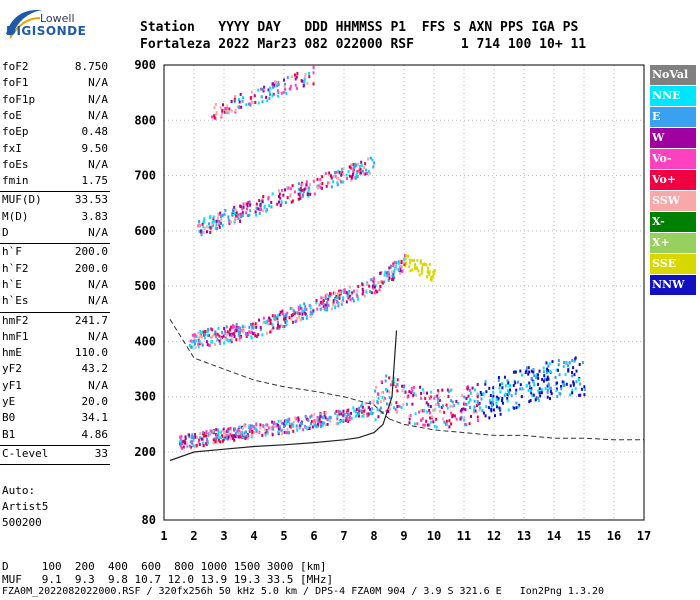 Image resolution: width=700 pixels, height=600 pixels. What do you see at coordinates (343, 536) in the screenshot?
I see `x-tick-label: 7` at bounding box center [343, 536].